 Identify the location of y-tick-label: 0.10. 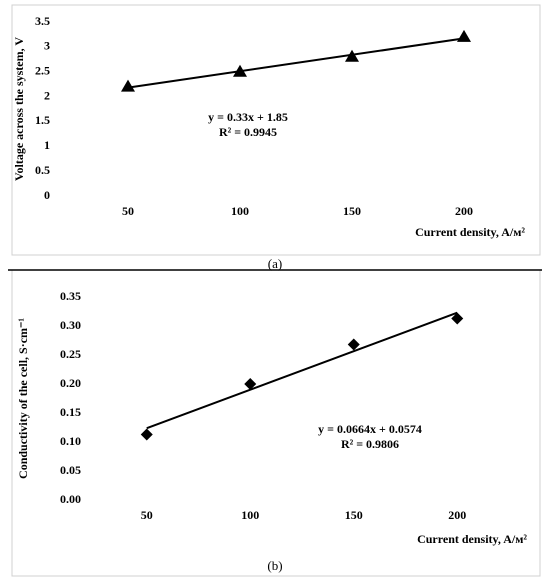
(70, 441).